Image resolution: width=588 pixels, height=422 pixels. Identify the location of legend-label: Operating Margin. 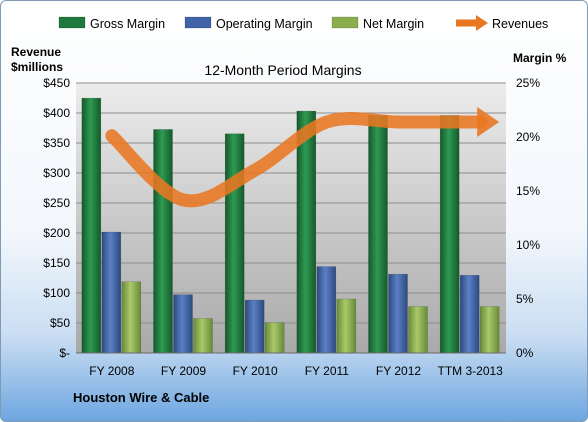
(264, 24).